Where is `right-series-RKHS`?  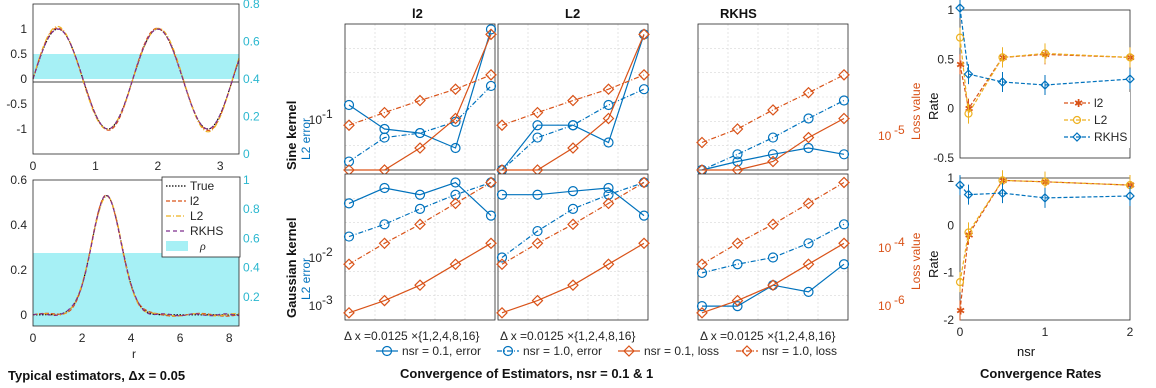
right-series-RKHS is located at coordinates (1045, 46).